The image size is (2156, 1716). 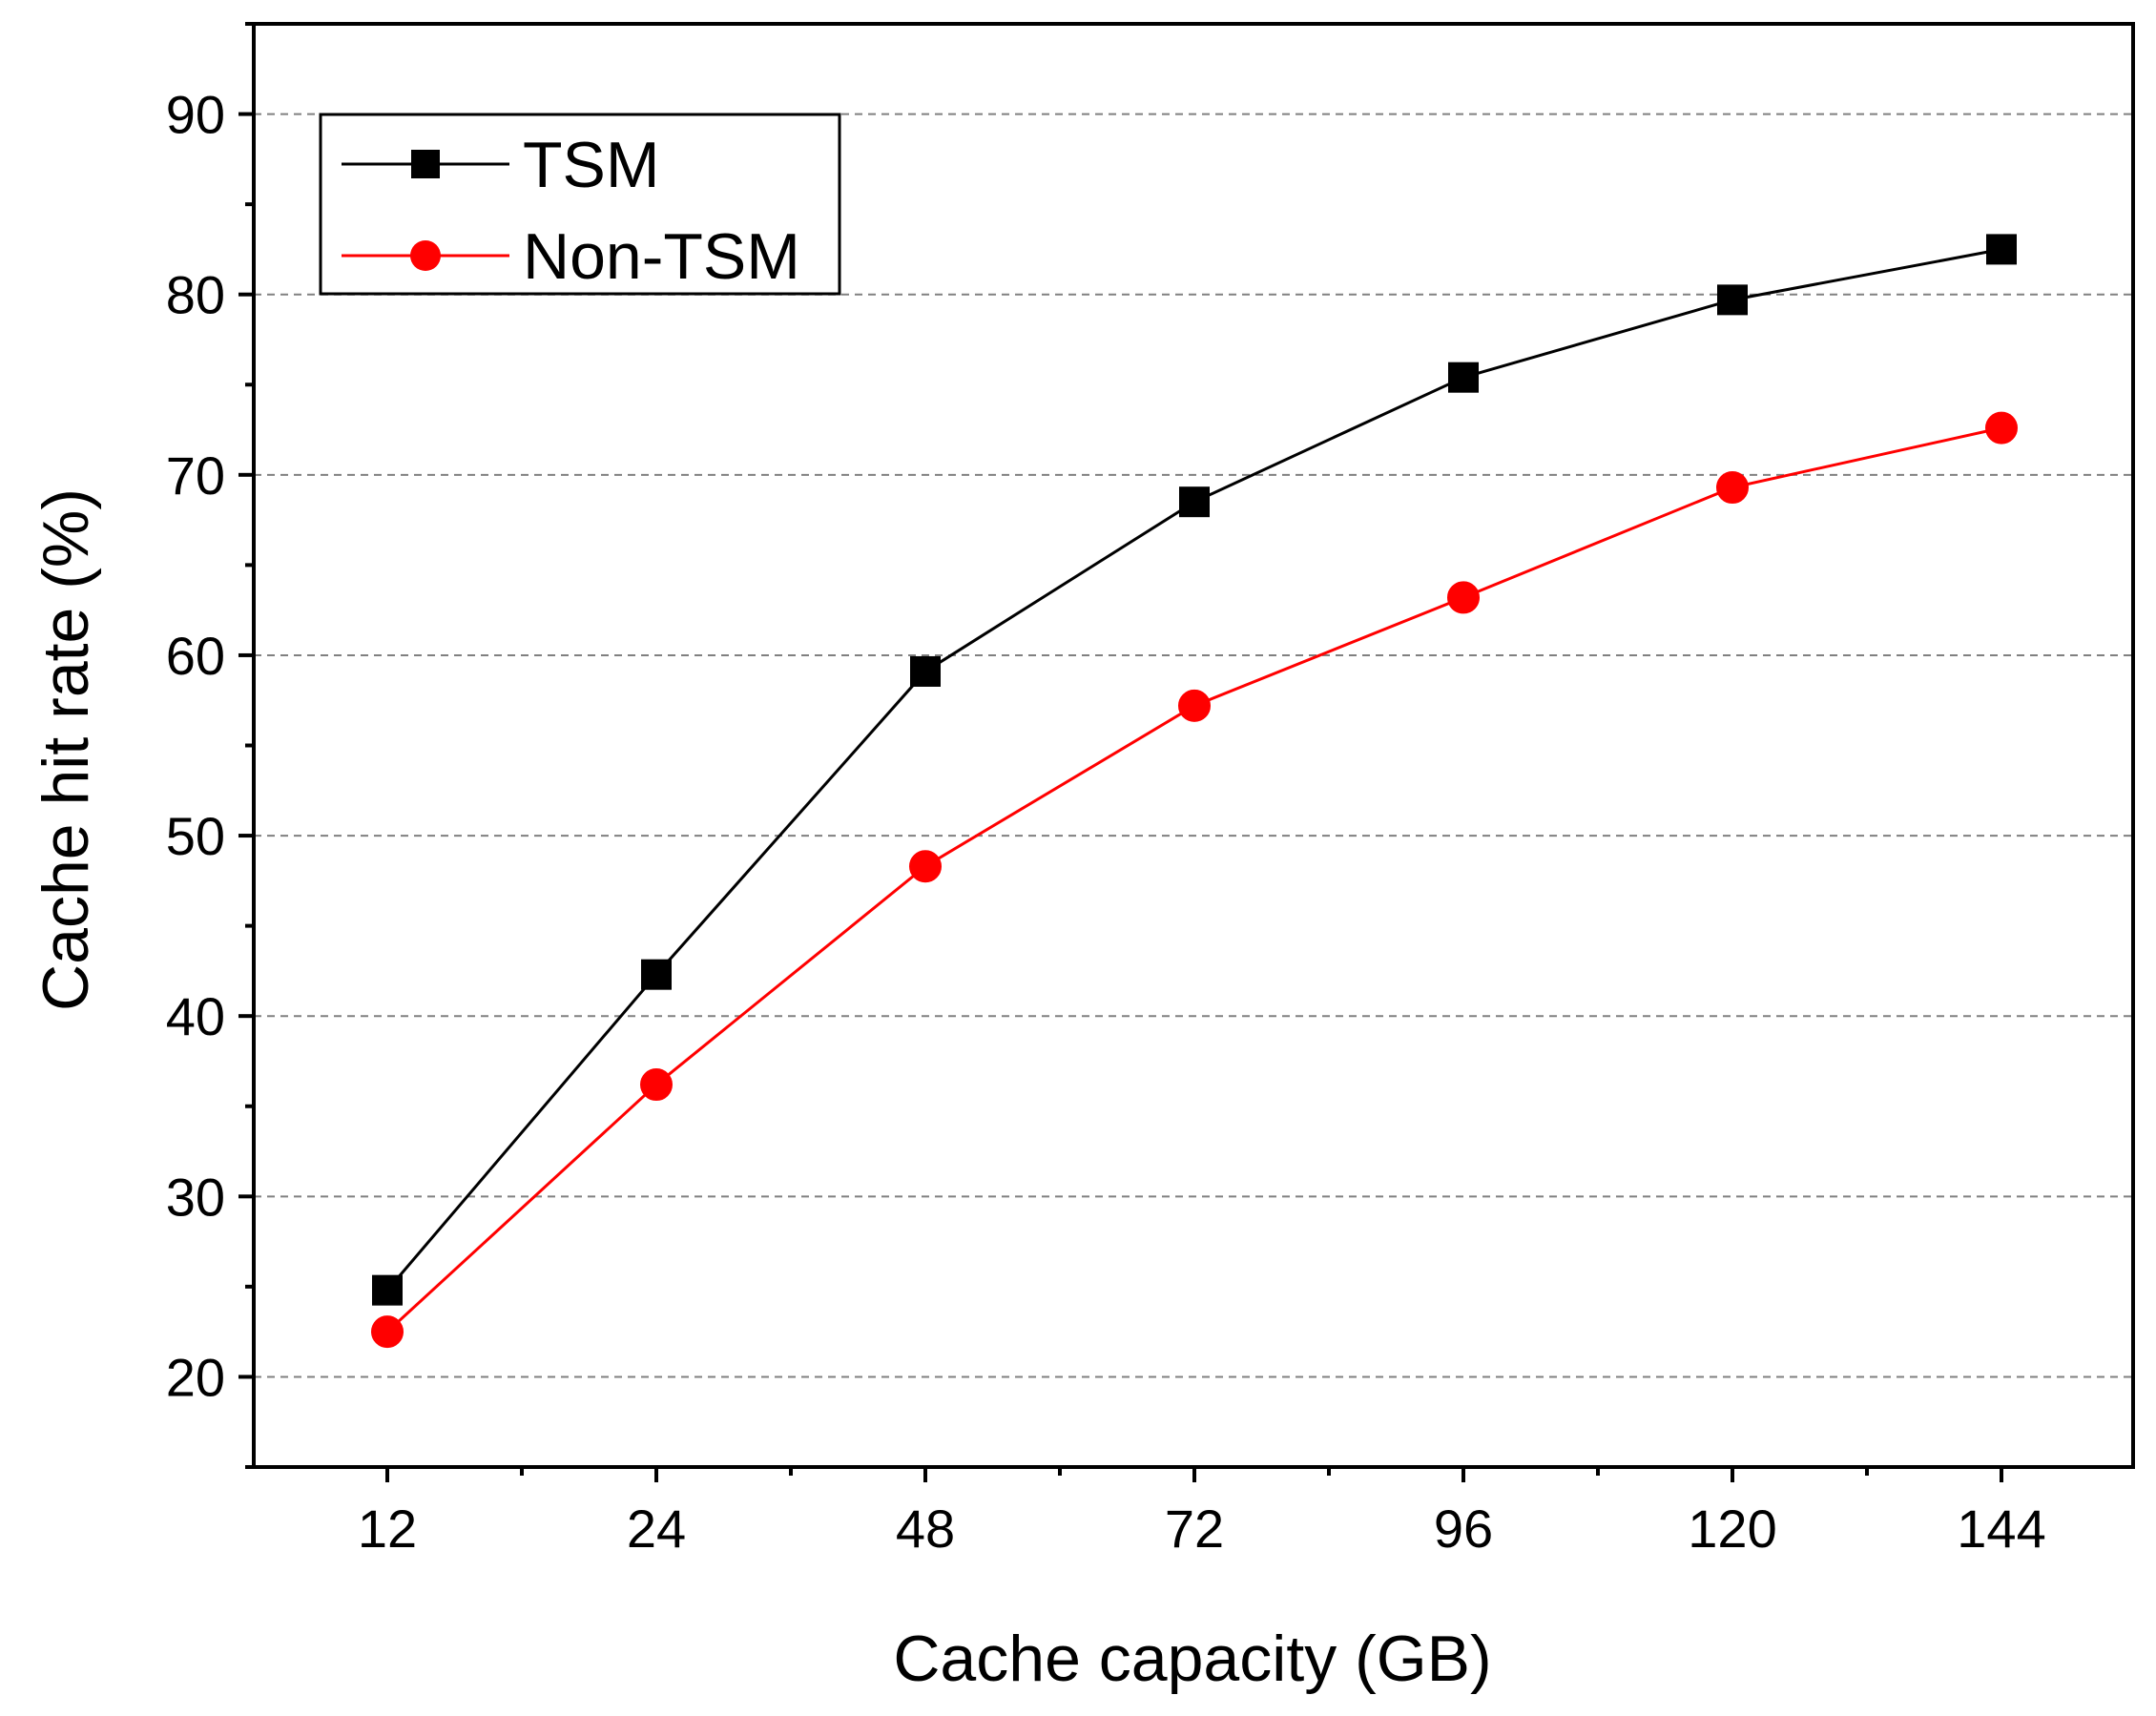 What do you see at coordinates (195, 656) in the screenshot?
I see `y-tick-label: 60` at bounding box center [195, 656].